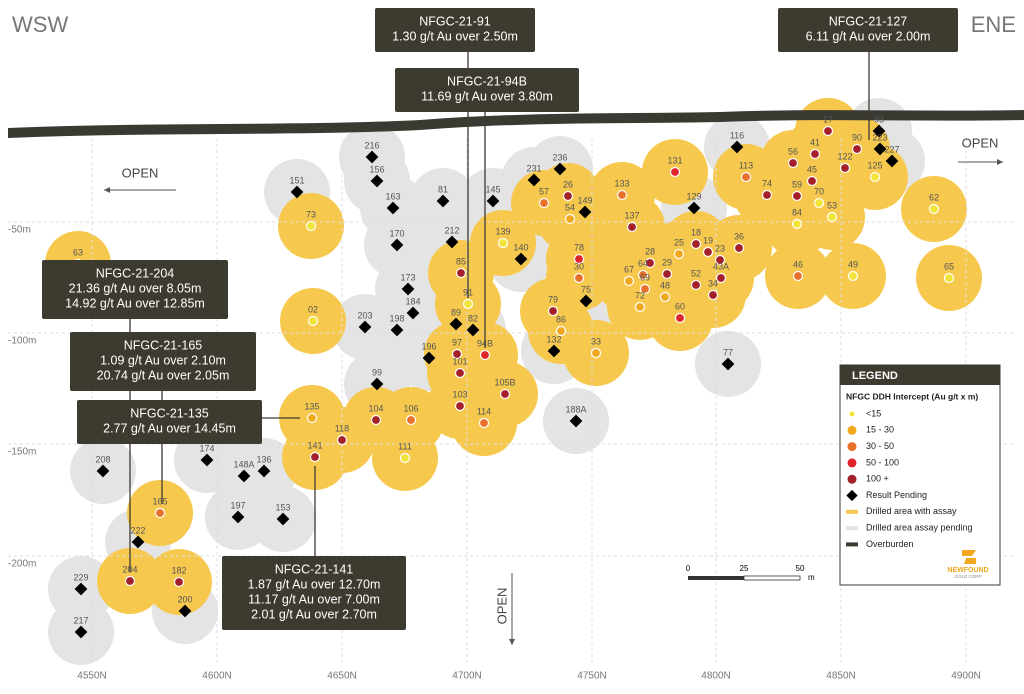 The width and height of the screenshot is (1024, 694). What do you see at coordinates (596, 341) in the screenshot?
I see `hole-label: 33` at bounding box center [596, 341].